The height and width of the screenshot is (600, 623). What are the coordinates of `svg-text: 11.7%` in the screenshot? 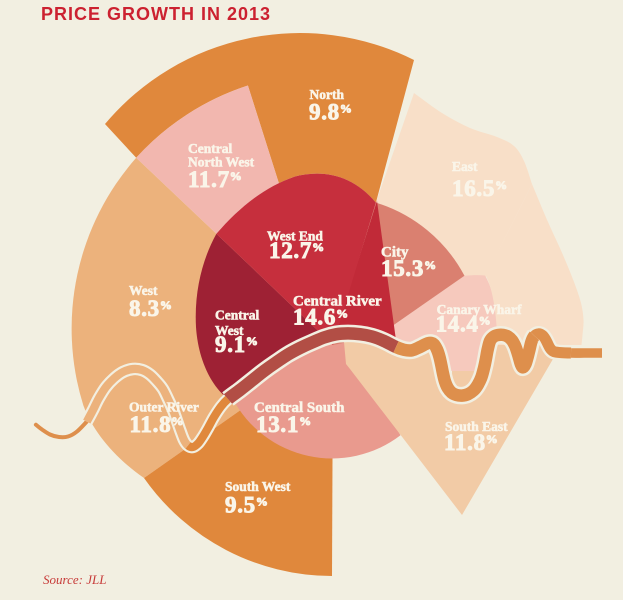 It's located at (215, 179).